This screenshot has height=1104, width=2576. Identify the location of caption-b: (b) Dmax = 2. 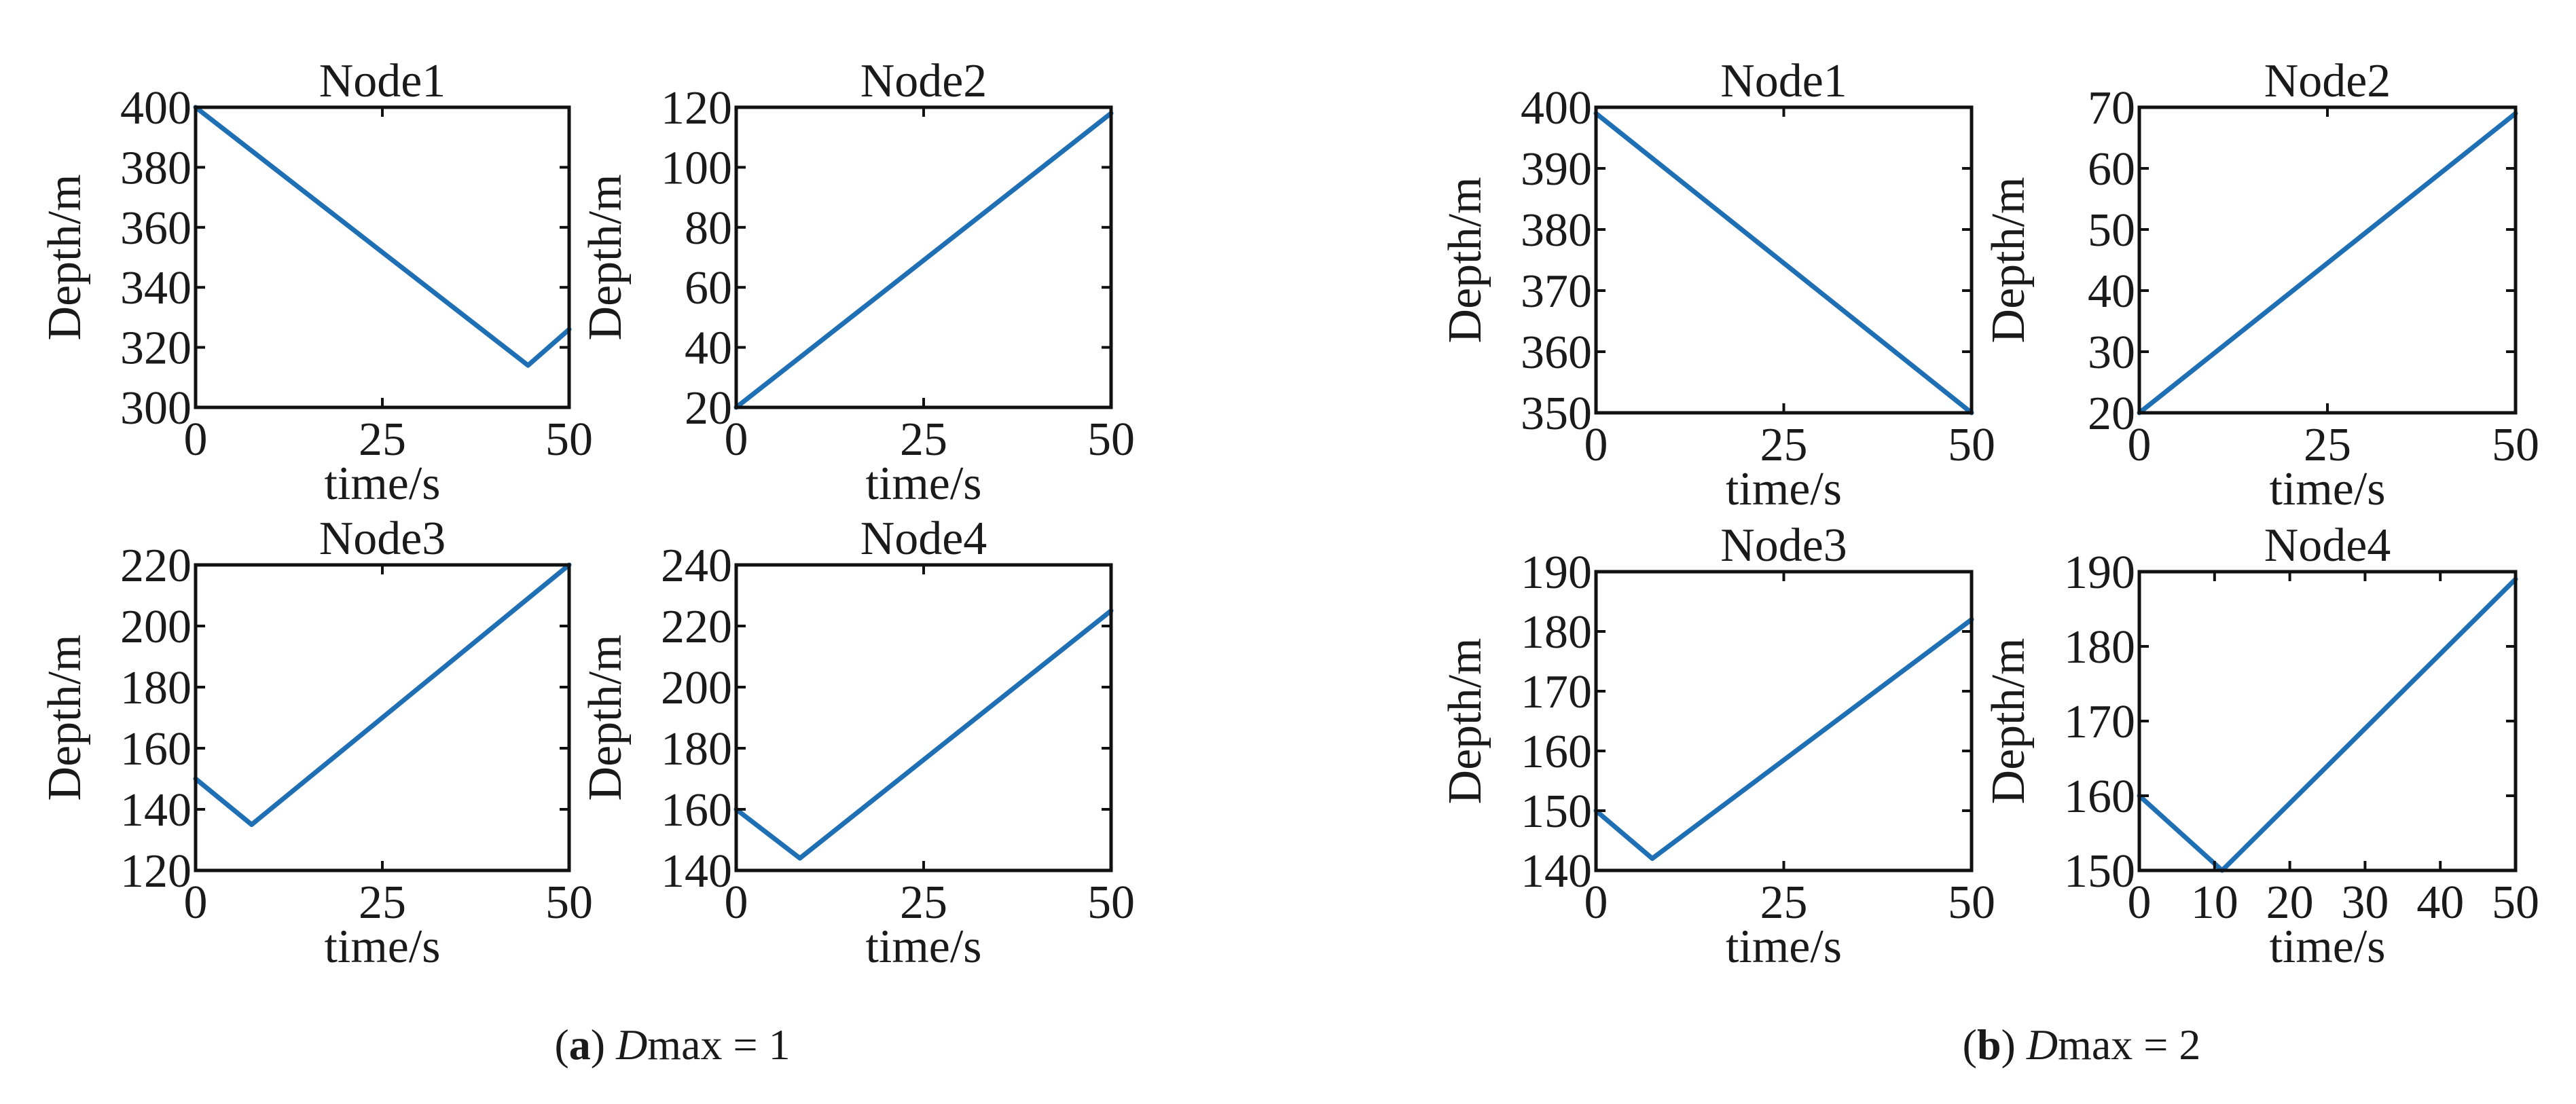
(2081, 1044).